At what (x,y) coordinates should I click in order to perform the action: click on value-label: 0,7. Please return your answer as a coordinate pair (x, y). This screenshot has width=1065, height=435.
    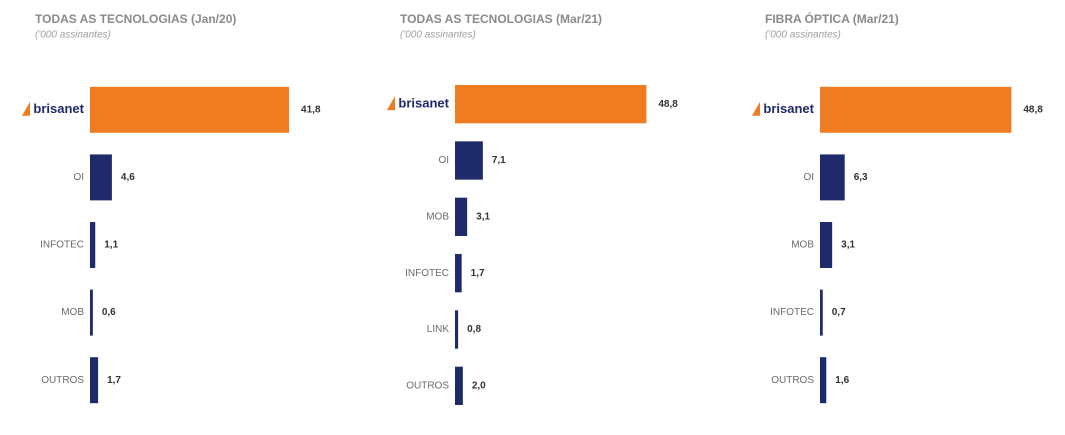
    Looking at the image, I should click on (839, 312).